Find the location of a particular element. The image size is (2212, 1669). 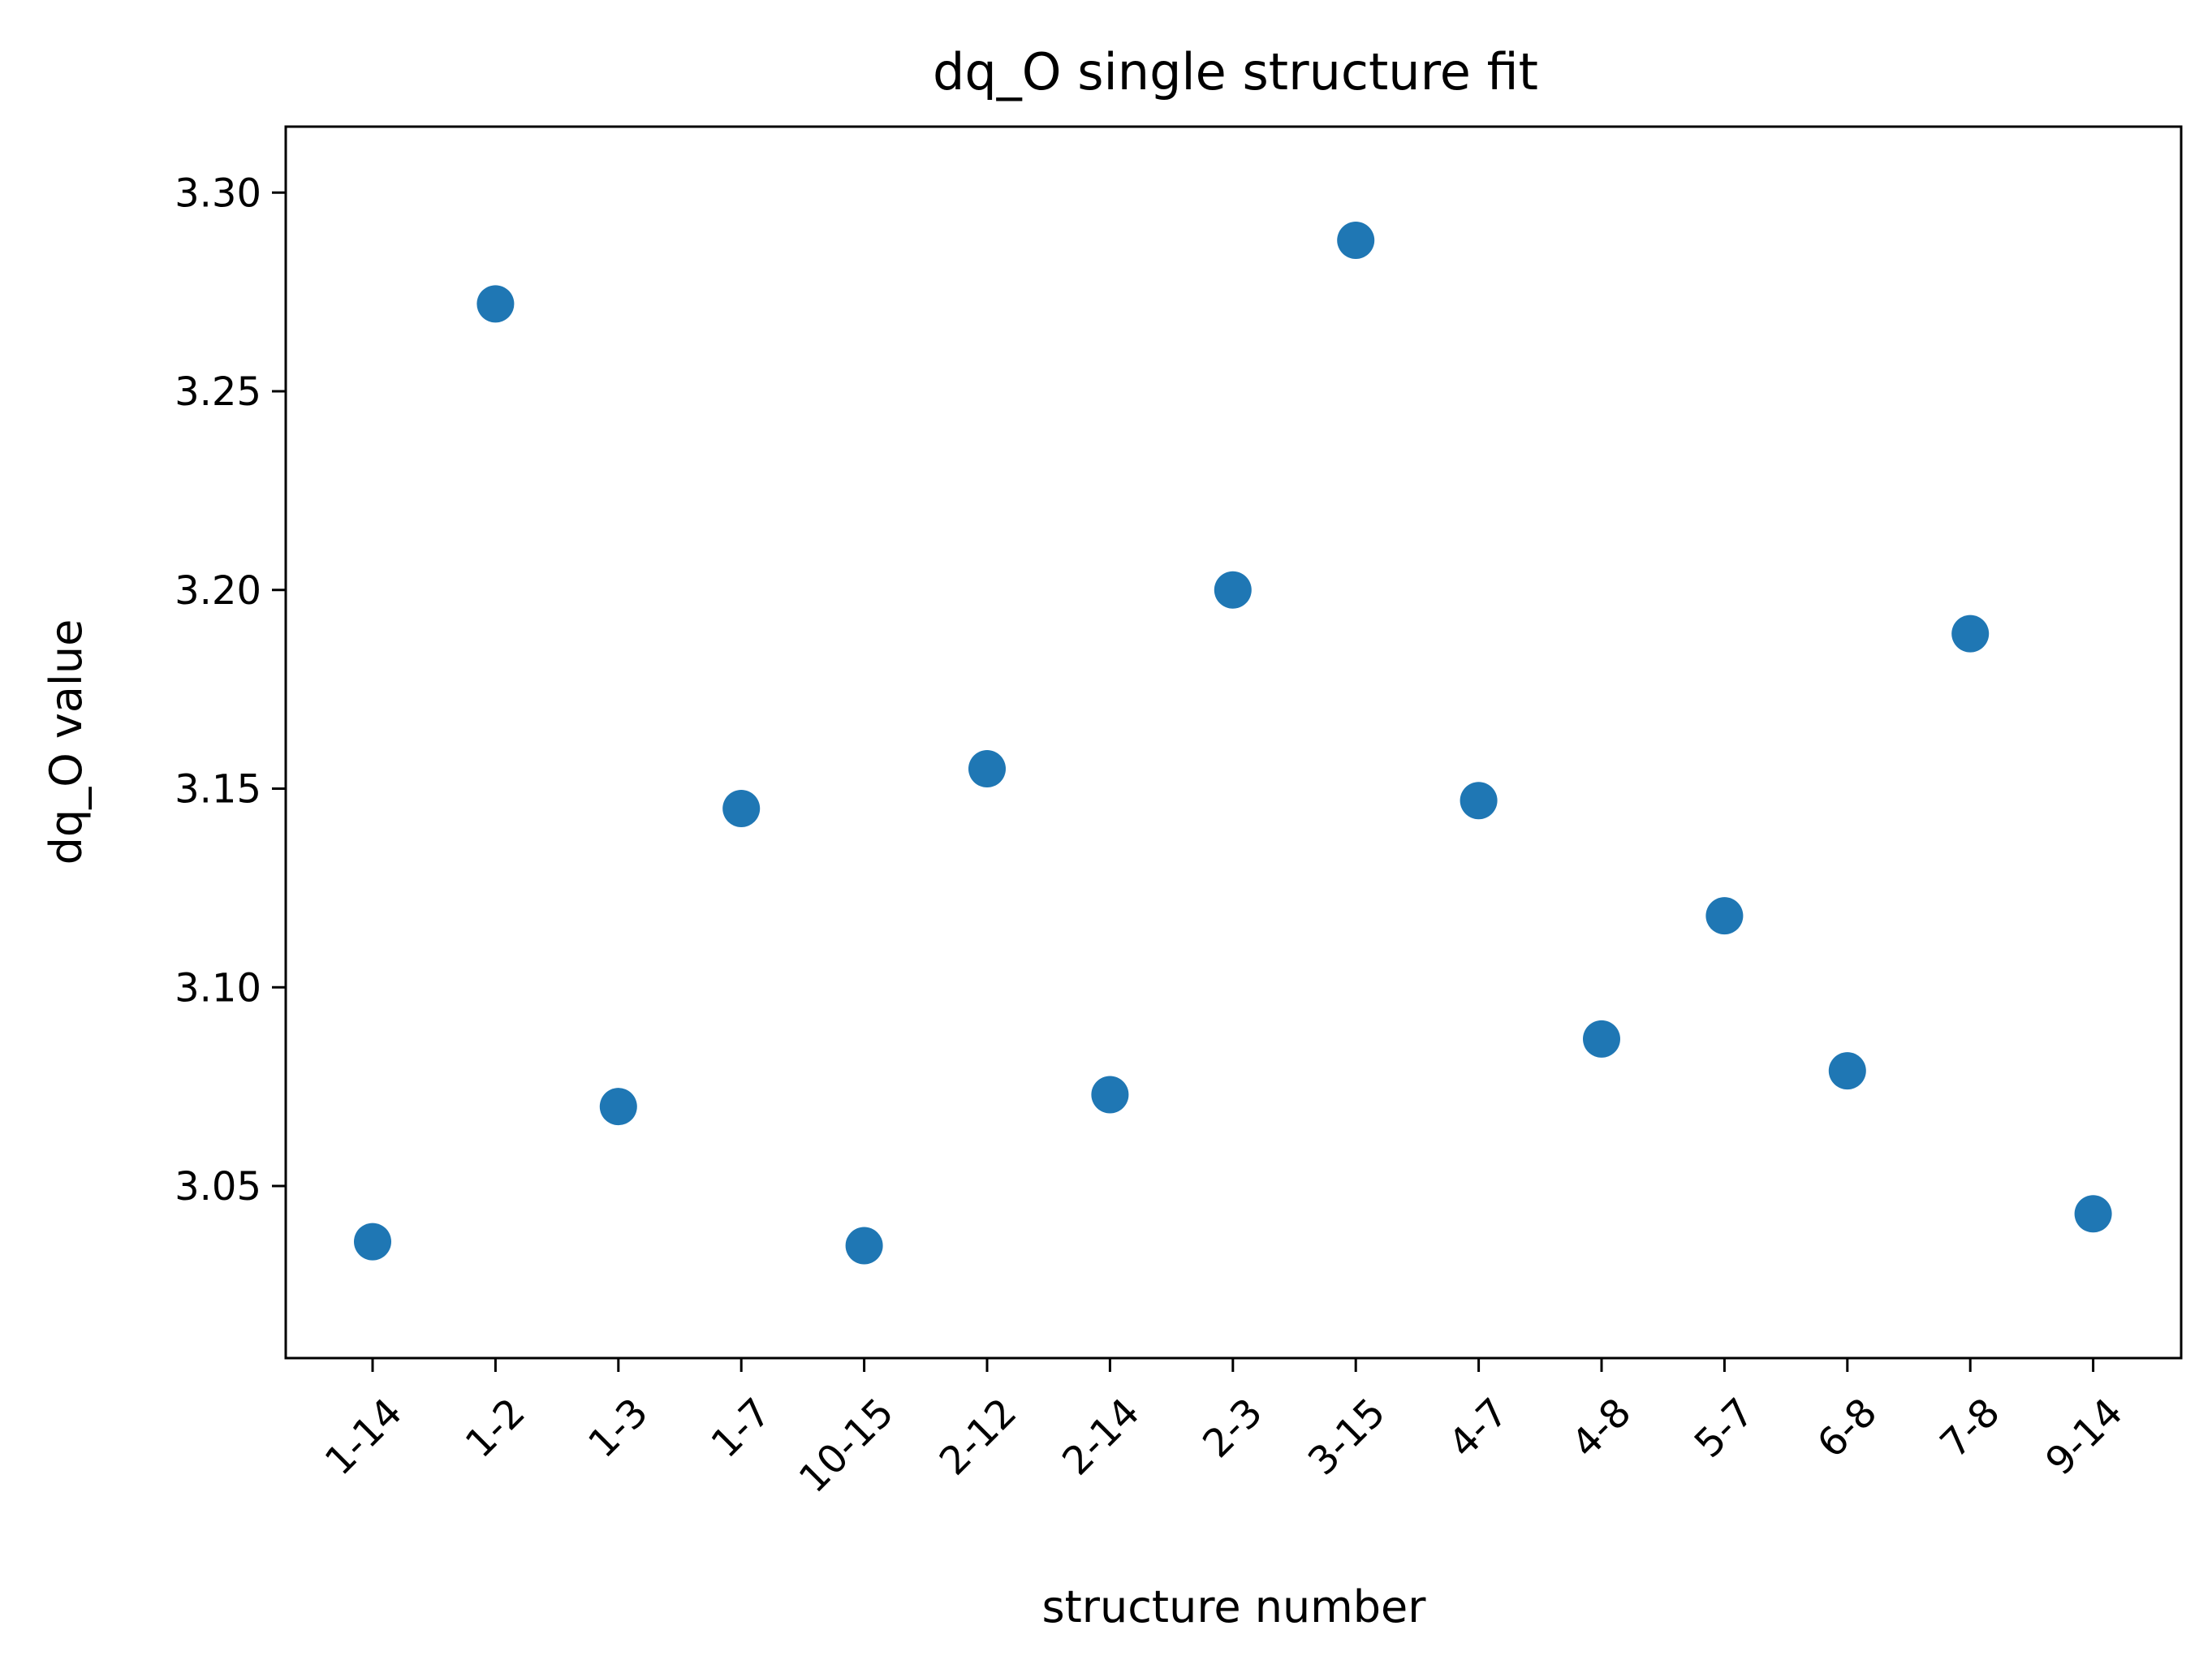

x-tick-label: 6-8 is located at coordinates (1847, 1428).